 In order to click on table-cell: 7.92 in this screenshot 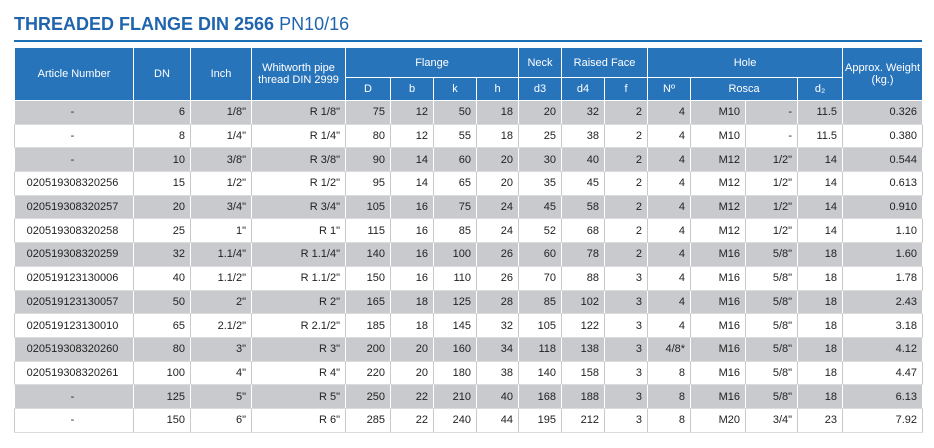, I will do `click(883, 420)`.